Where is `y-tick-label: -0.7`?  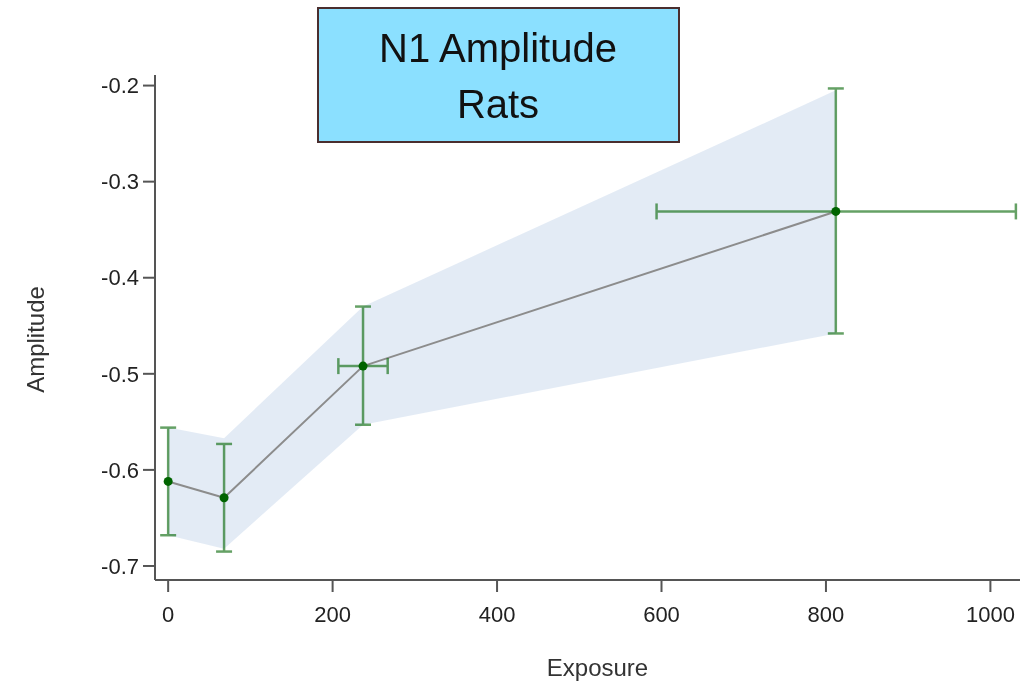 y-tick-label: -0.7 is located at coordinates (120, 566).